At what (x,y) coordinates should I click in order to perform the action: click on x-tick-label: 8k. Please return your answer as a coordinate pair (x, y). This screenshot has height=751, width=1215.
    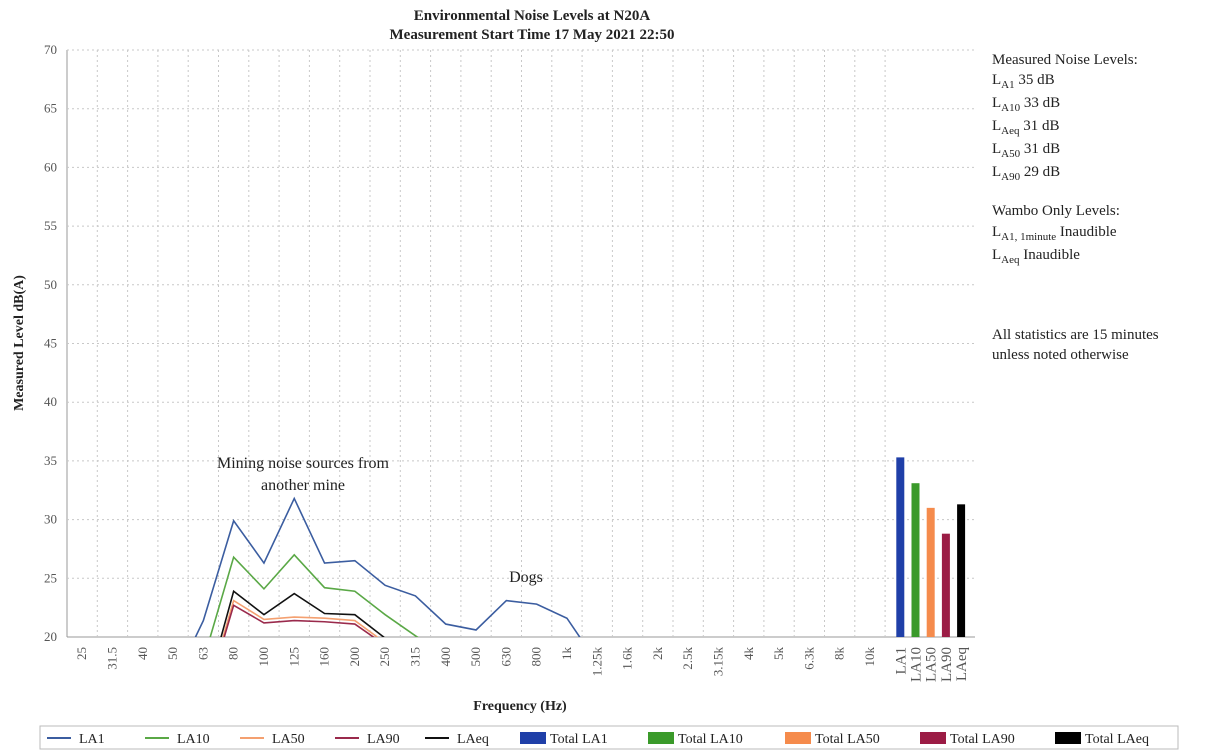
    Looking at the image, I should click on (839, 654).